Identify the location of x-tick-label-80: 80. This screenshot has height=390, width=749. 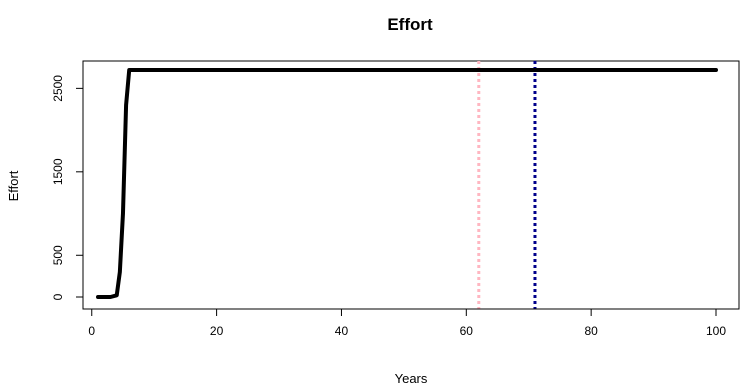
(591, 331).